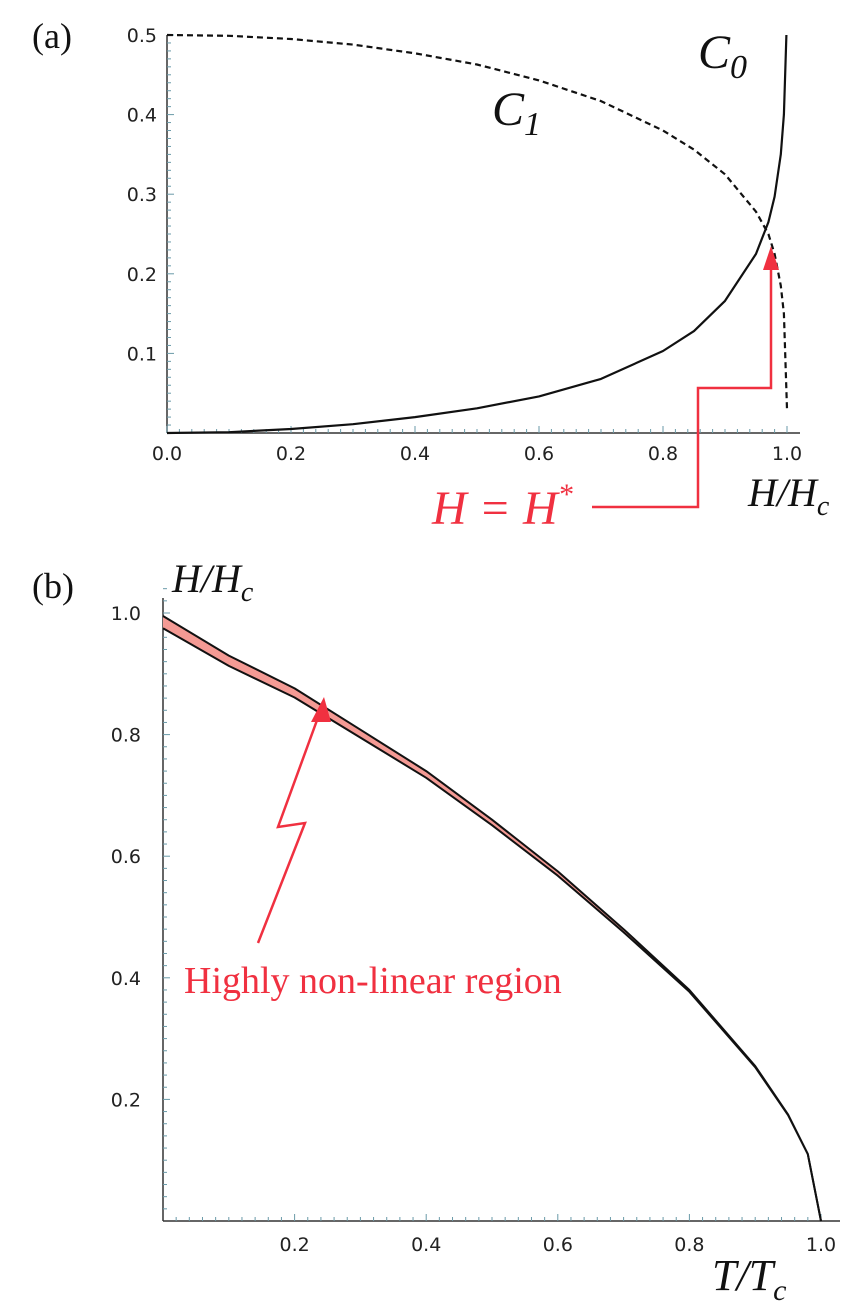 The height and width of the screenshot is (1307, 868). I want to click on a-x-tick-label: 0.0, so click(167, 454).